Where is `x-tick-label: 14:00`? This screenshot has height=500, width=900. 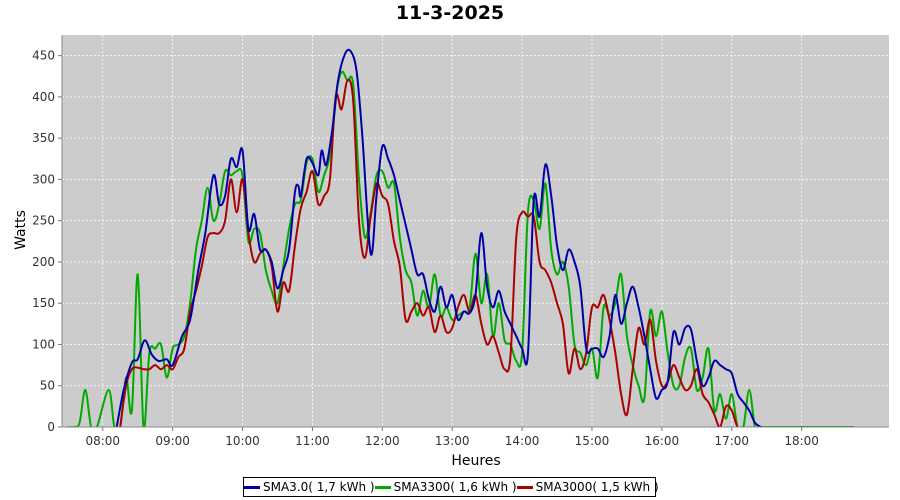 x-tick-label: 14:00 is located at coordinates (522, 441).